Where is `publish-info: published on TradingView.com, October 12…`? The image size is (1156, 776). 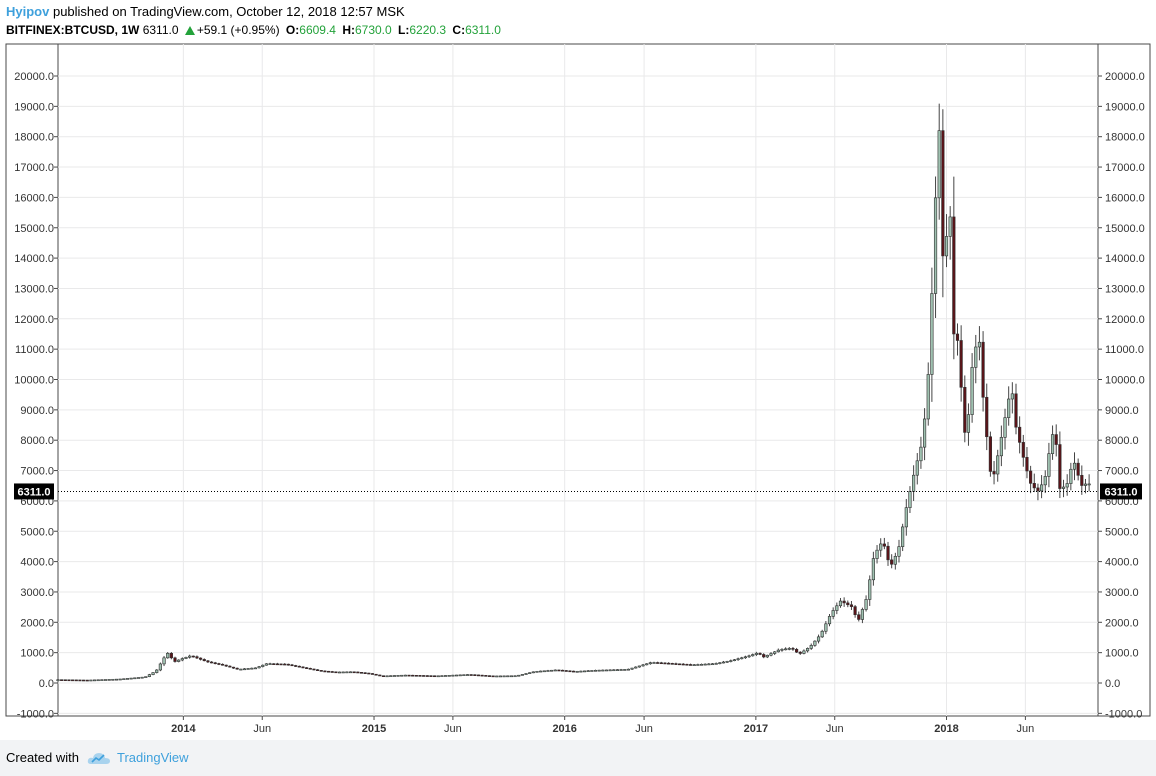 publish-info: published on TradingView.com, October 12… is located at coordinates (228, 11).